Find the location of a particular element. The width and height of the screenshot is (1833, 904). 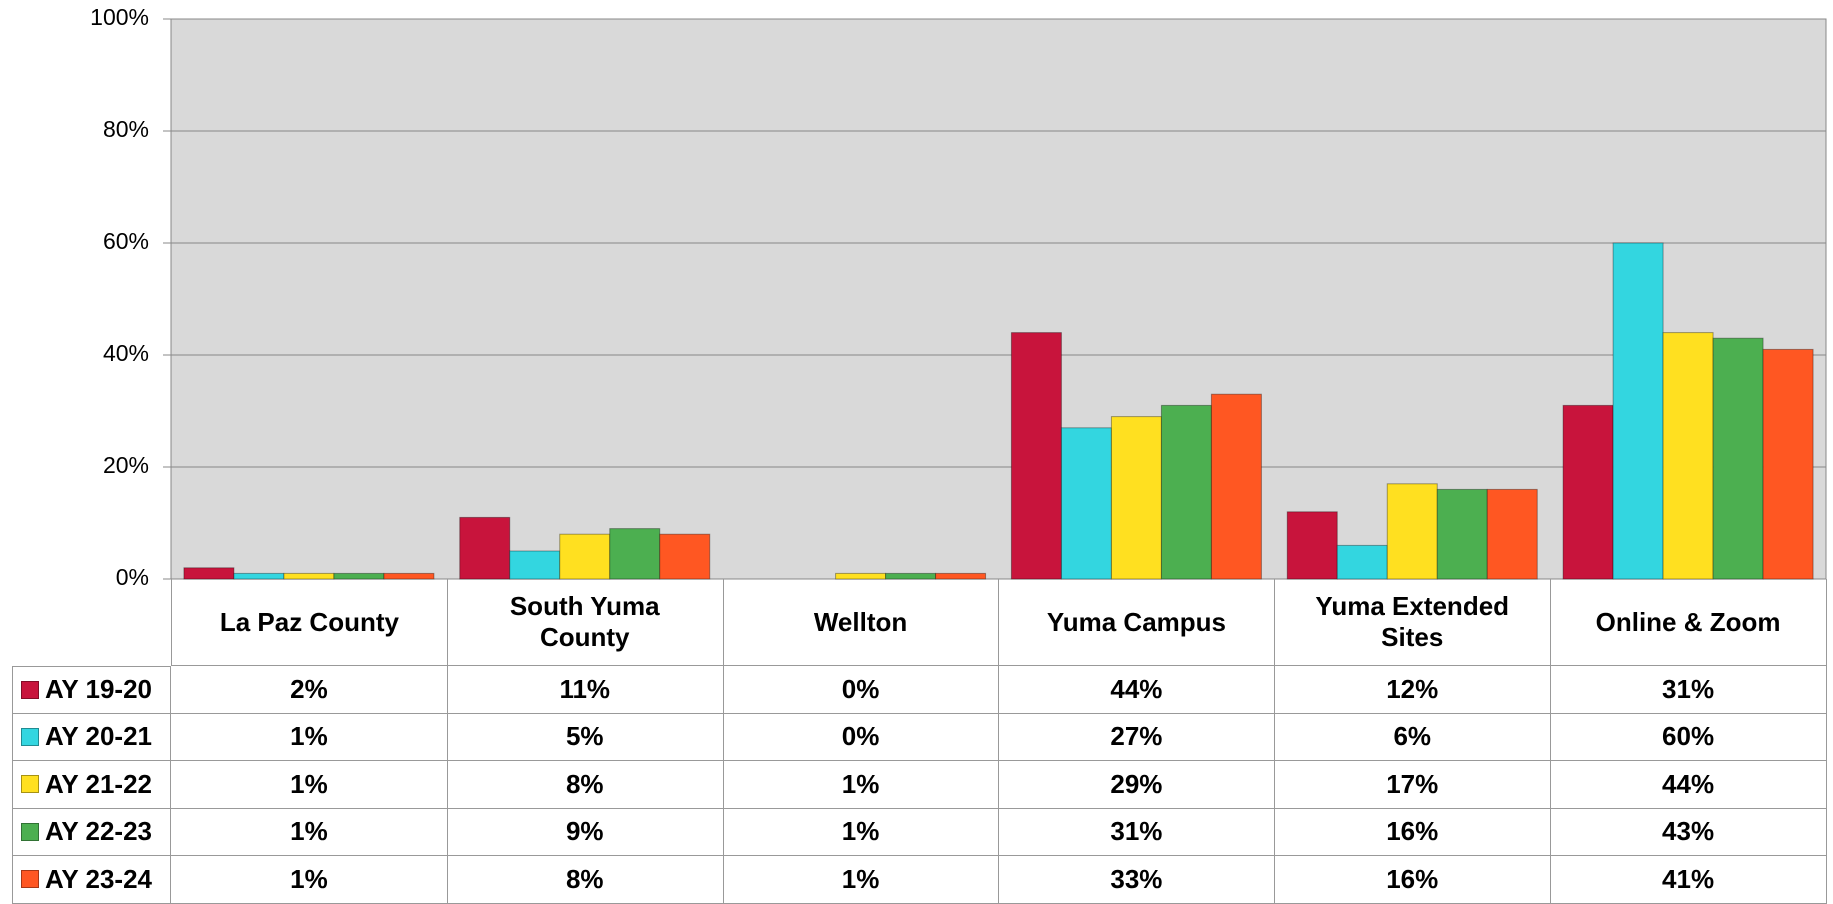

y-tick-label: 40% is located at coordinates (126, 353).